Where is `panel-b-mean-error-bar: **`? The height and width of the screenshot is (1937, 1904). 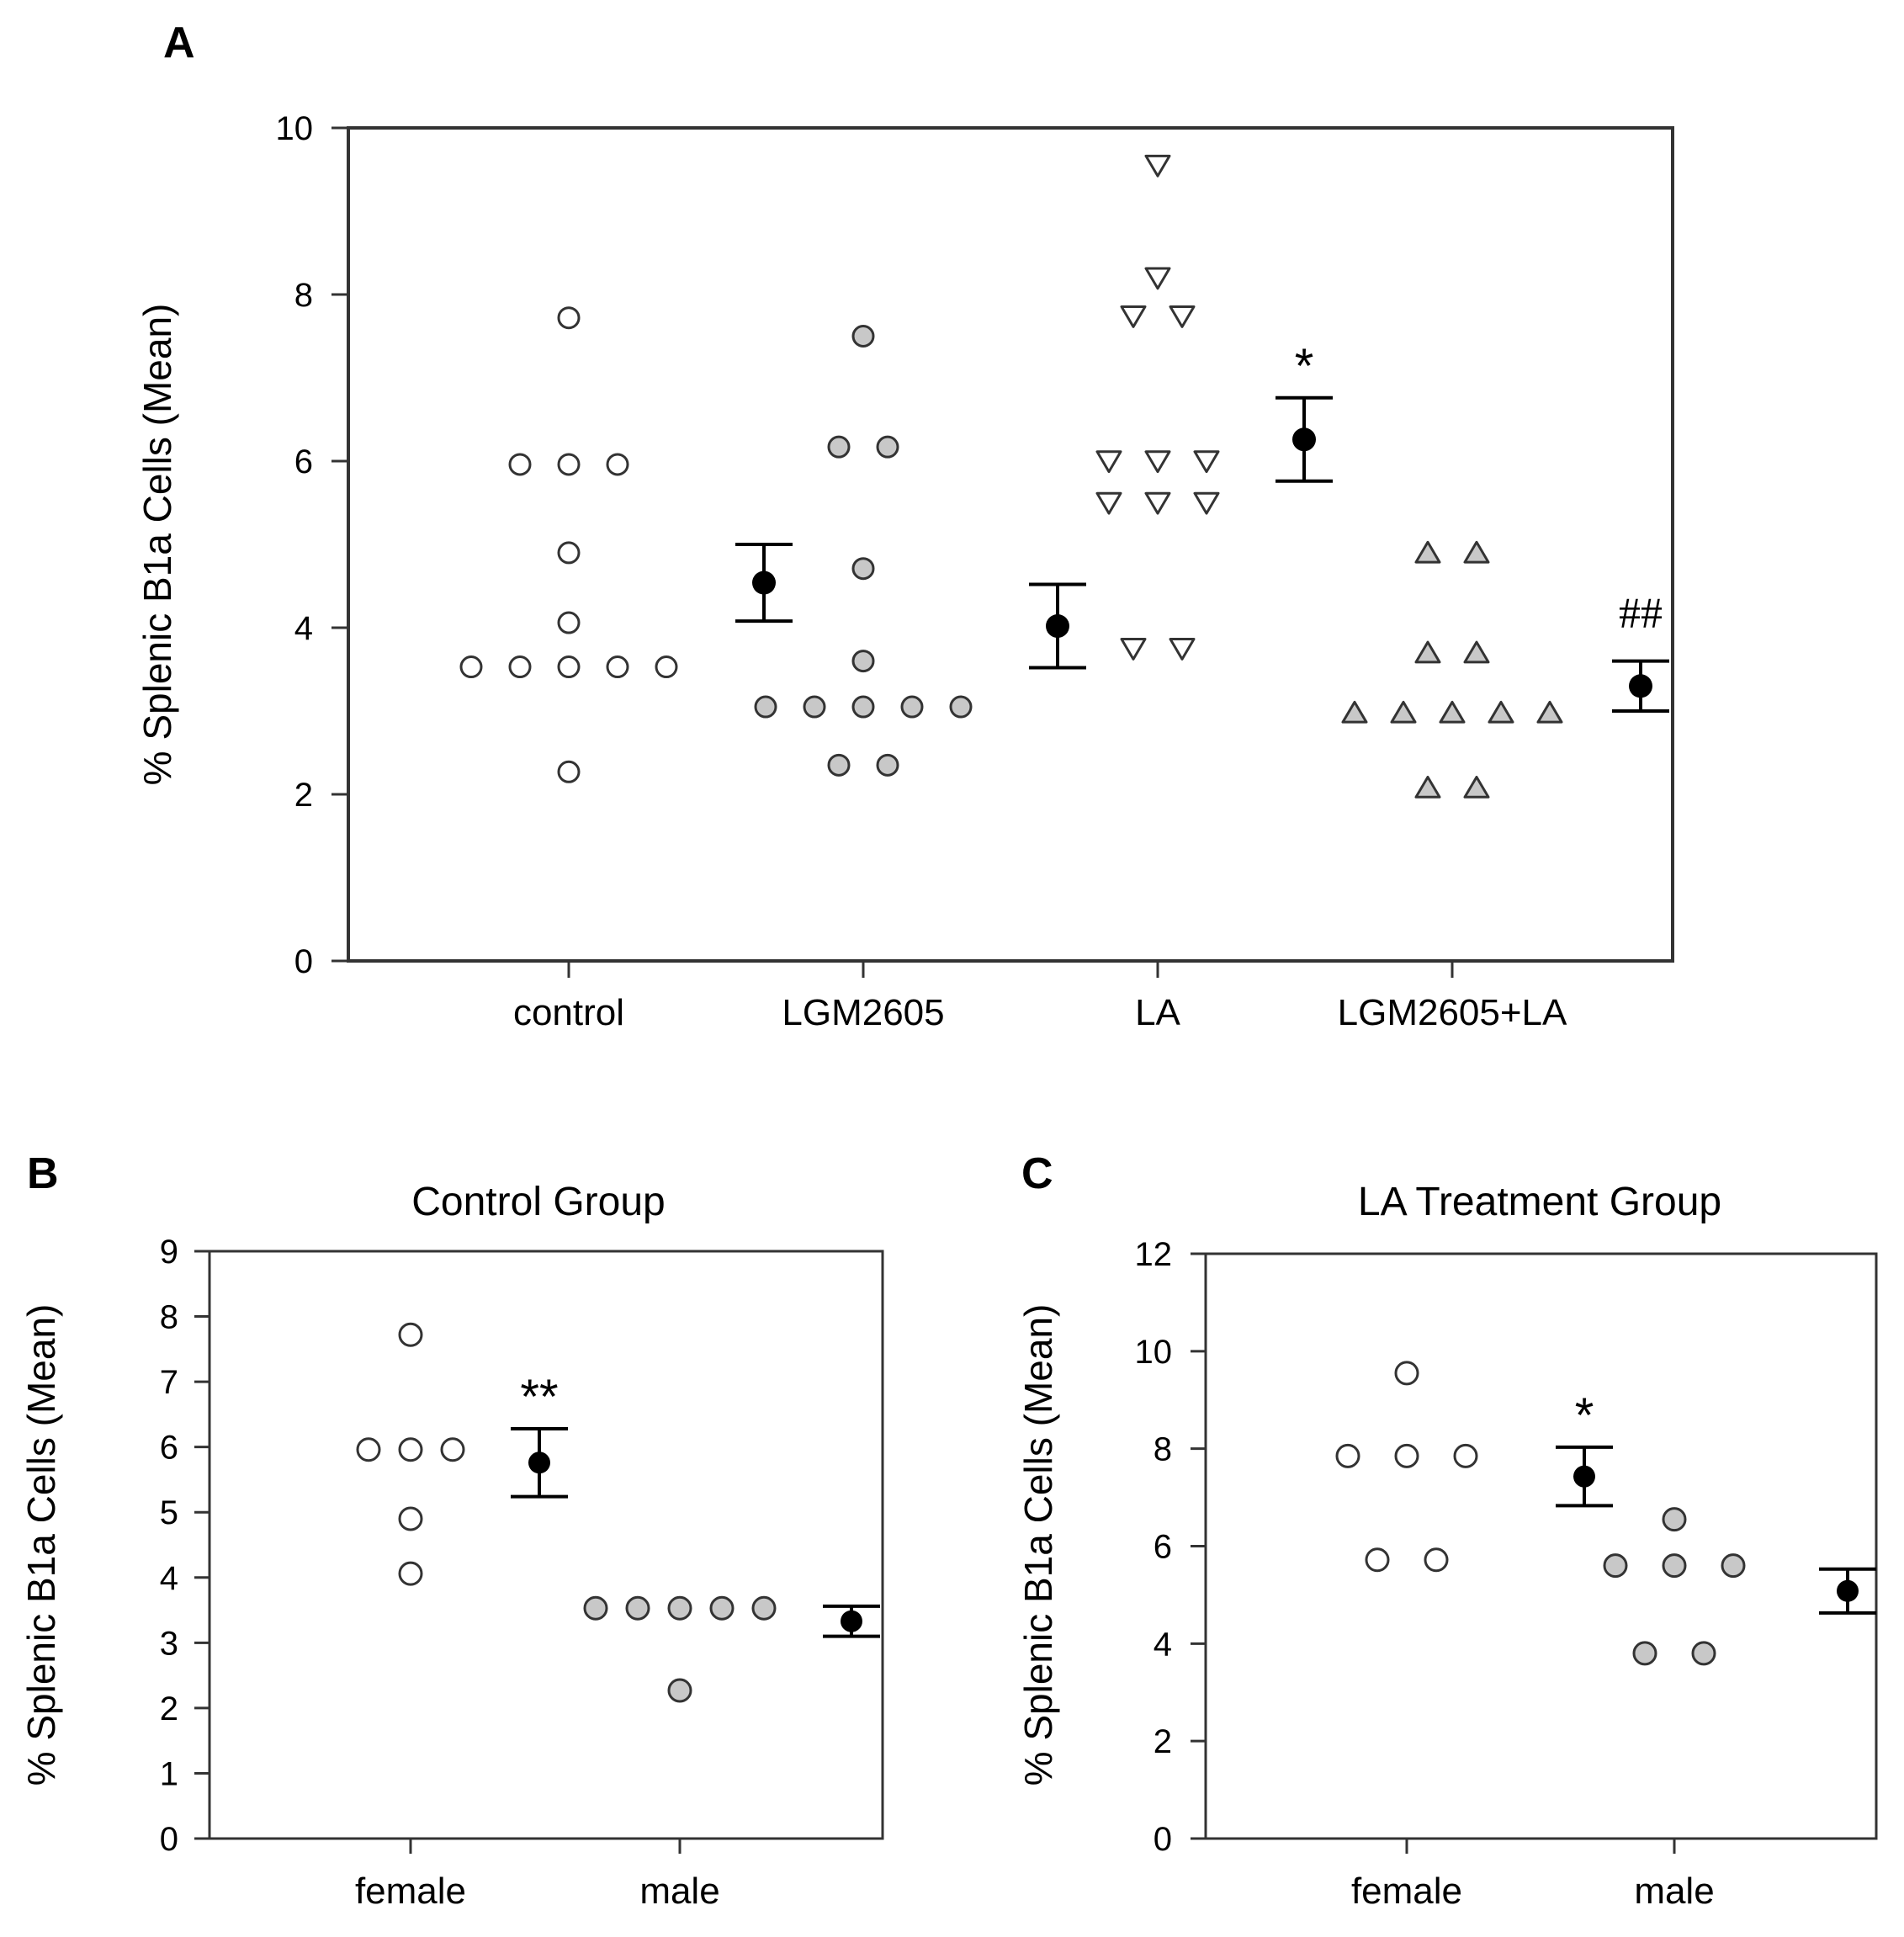 panel-b-mean-error-bar: ** is located at coordinates (539, 1434).